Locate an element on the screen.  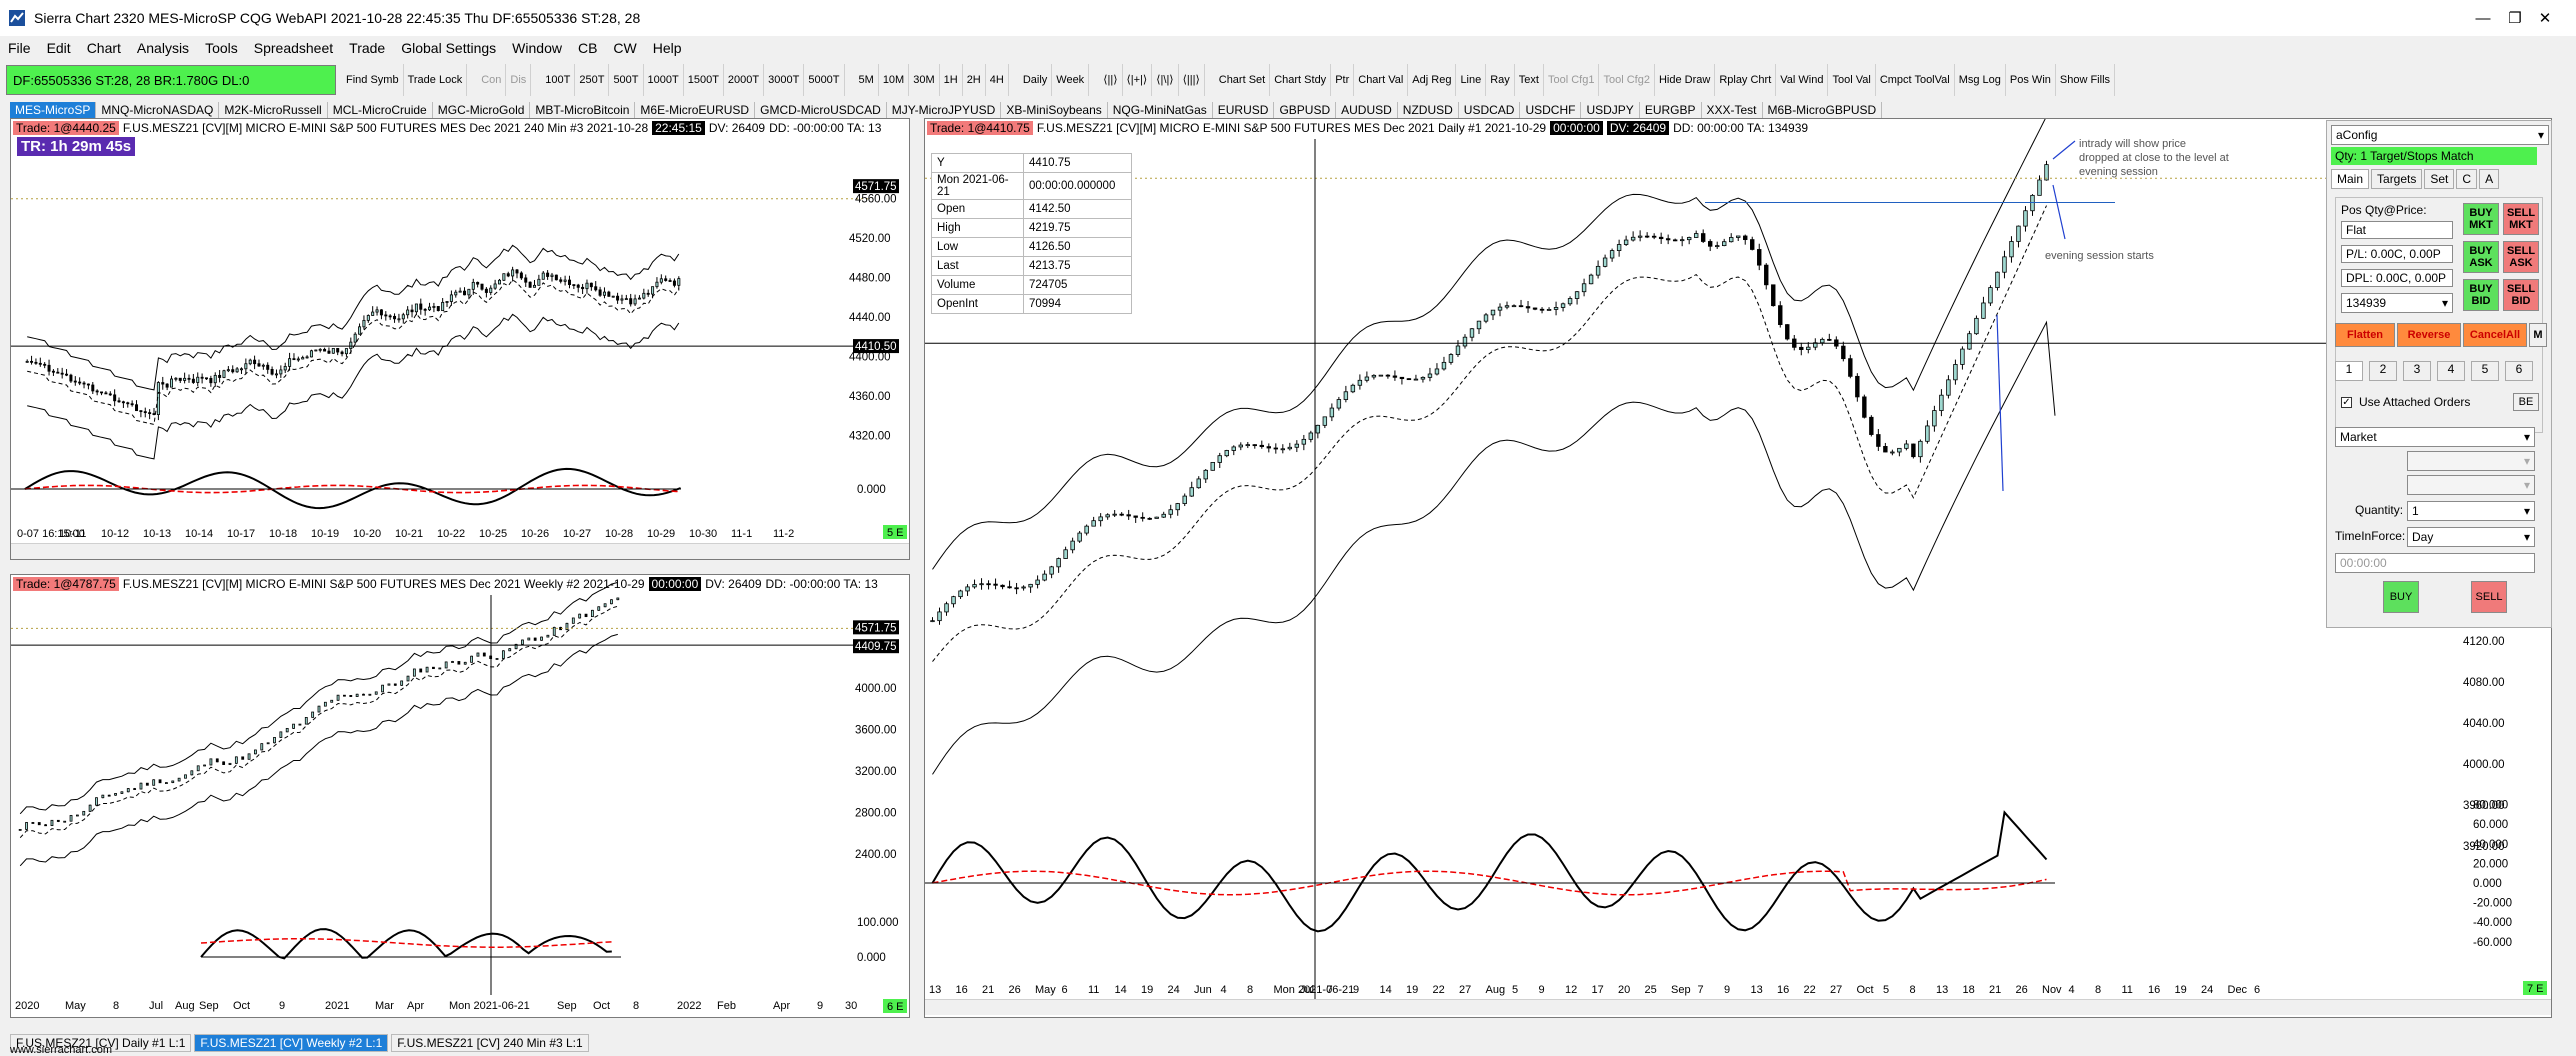
chartbook-tab-m2k-microrussell: M2K-MicroRussell is located at coordinates (273, 110).